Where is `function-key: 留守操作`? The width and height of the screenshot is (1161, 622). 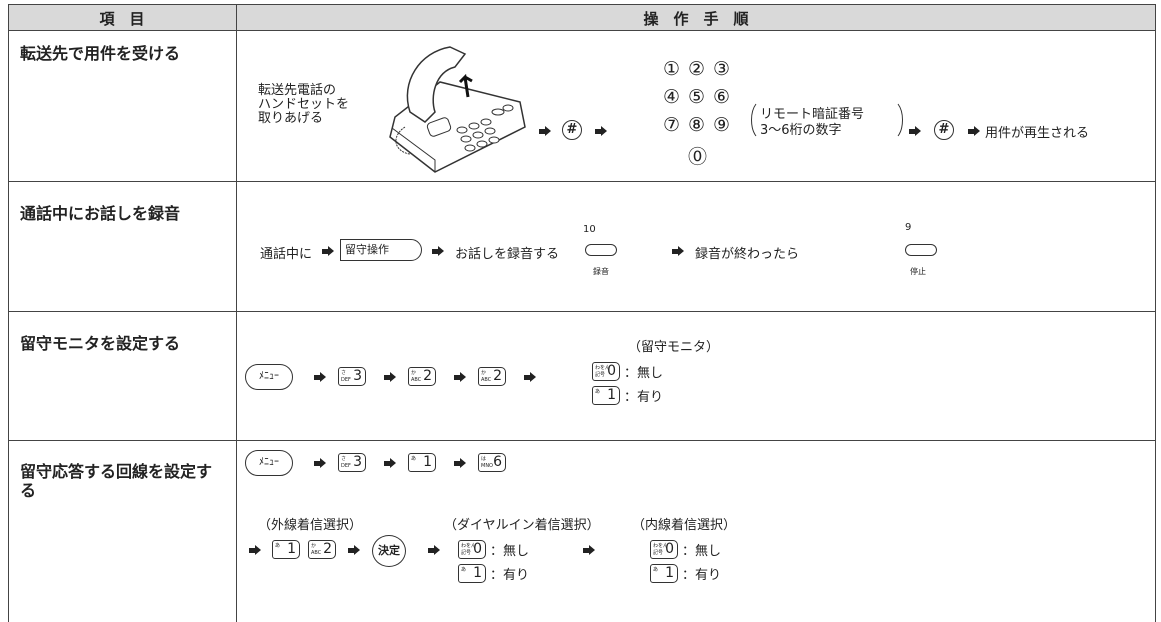
function-key: 留守操作 is located at coordinates (381, 250).